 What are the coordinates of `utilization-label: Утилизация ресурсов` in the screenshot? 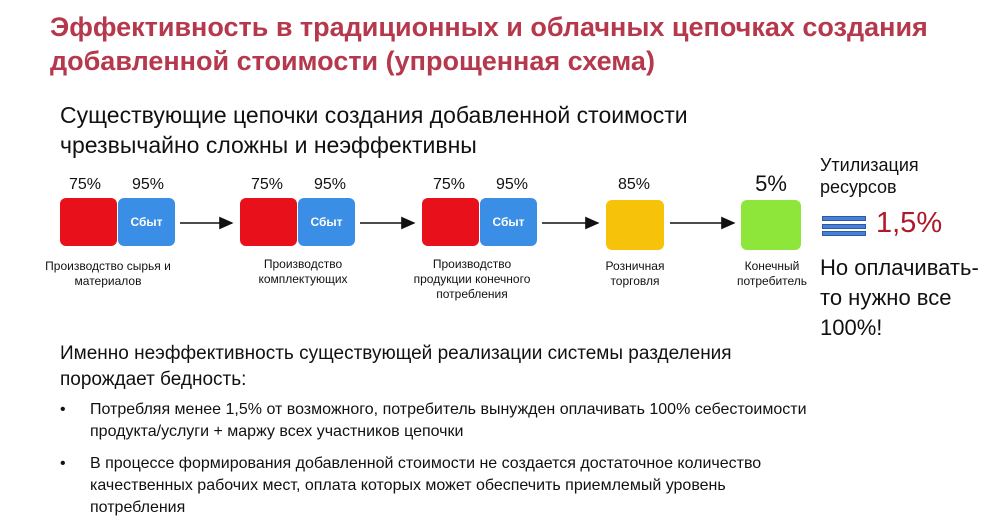 It's located at (869, 176).